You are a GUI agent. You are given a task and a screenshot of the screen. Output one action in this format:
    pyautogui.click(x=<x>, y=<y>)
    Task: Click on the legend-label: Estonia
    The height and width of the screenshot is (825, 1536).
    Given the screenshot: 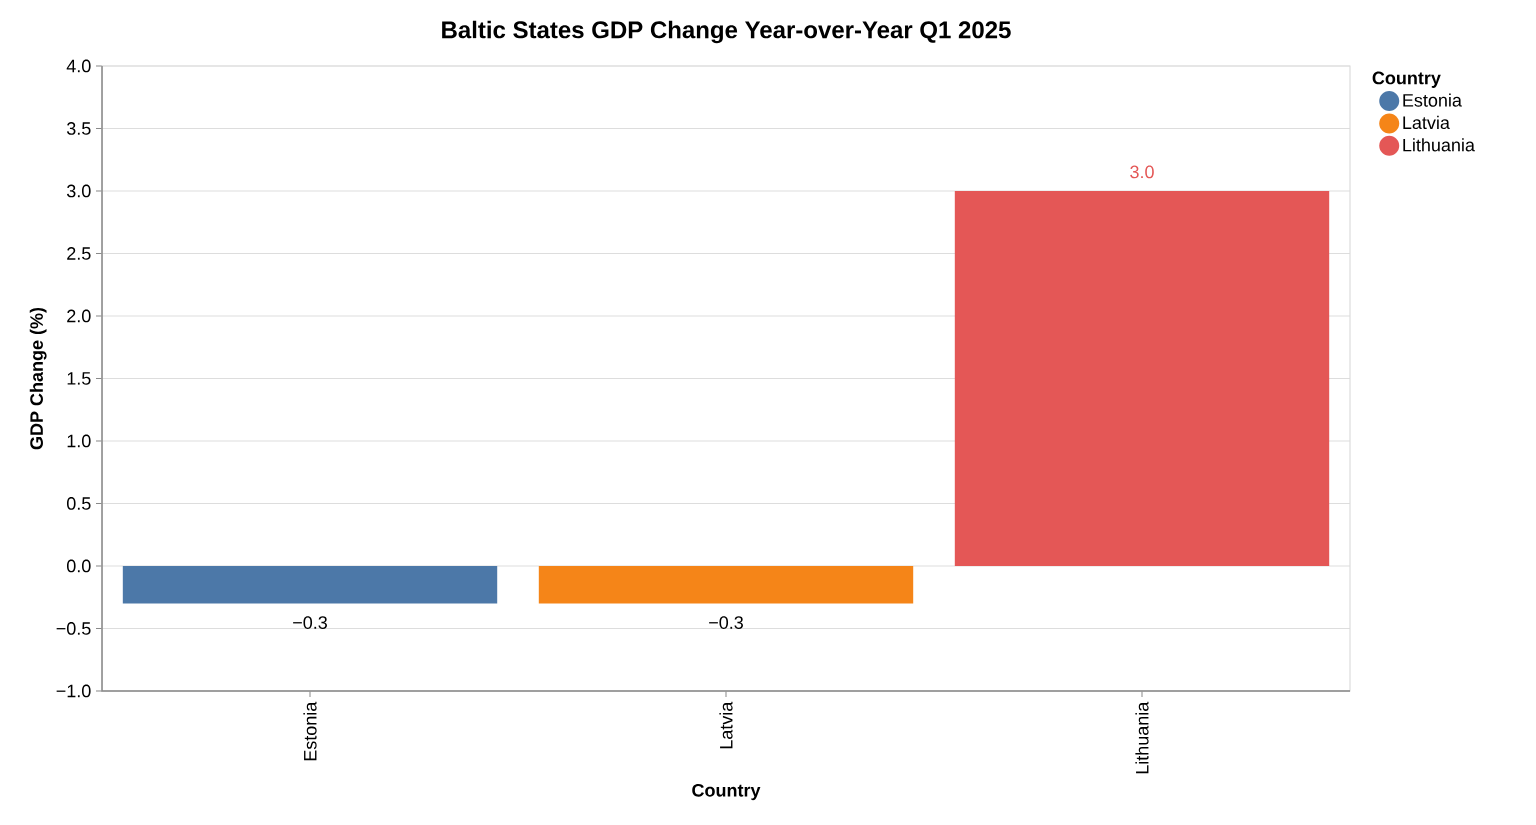 What is the action you would take?
    pyautogui.click(x=1432, y=100)
    